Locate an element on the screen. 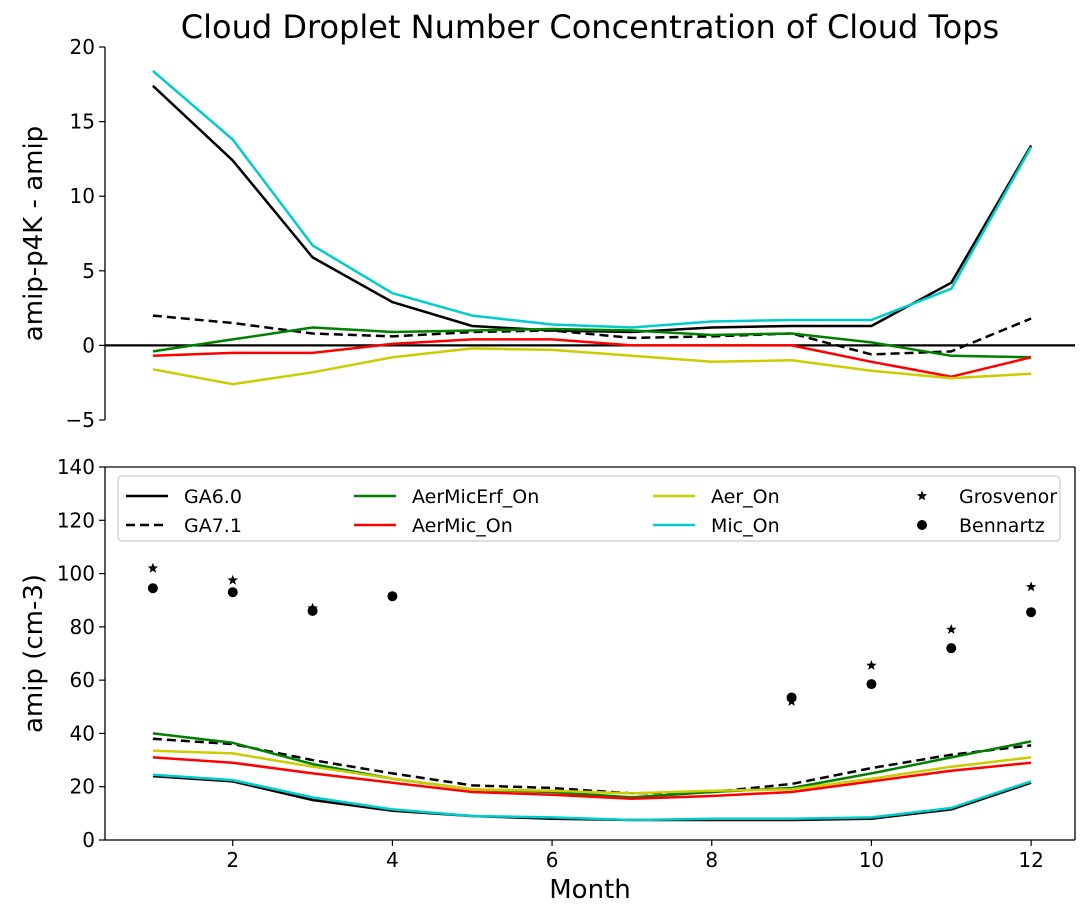  legend-label-aermic-on: AerMic_On is located at coordinates (462, 526).